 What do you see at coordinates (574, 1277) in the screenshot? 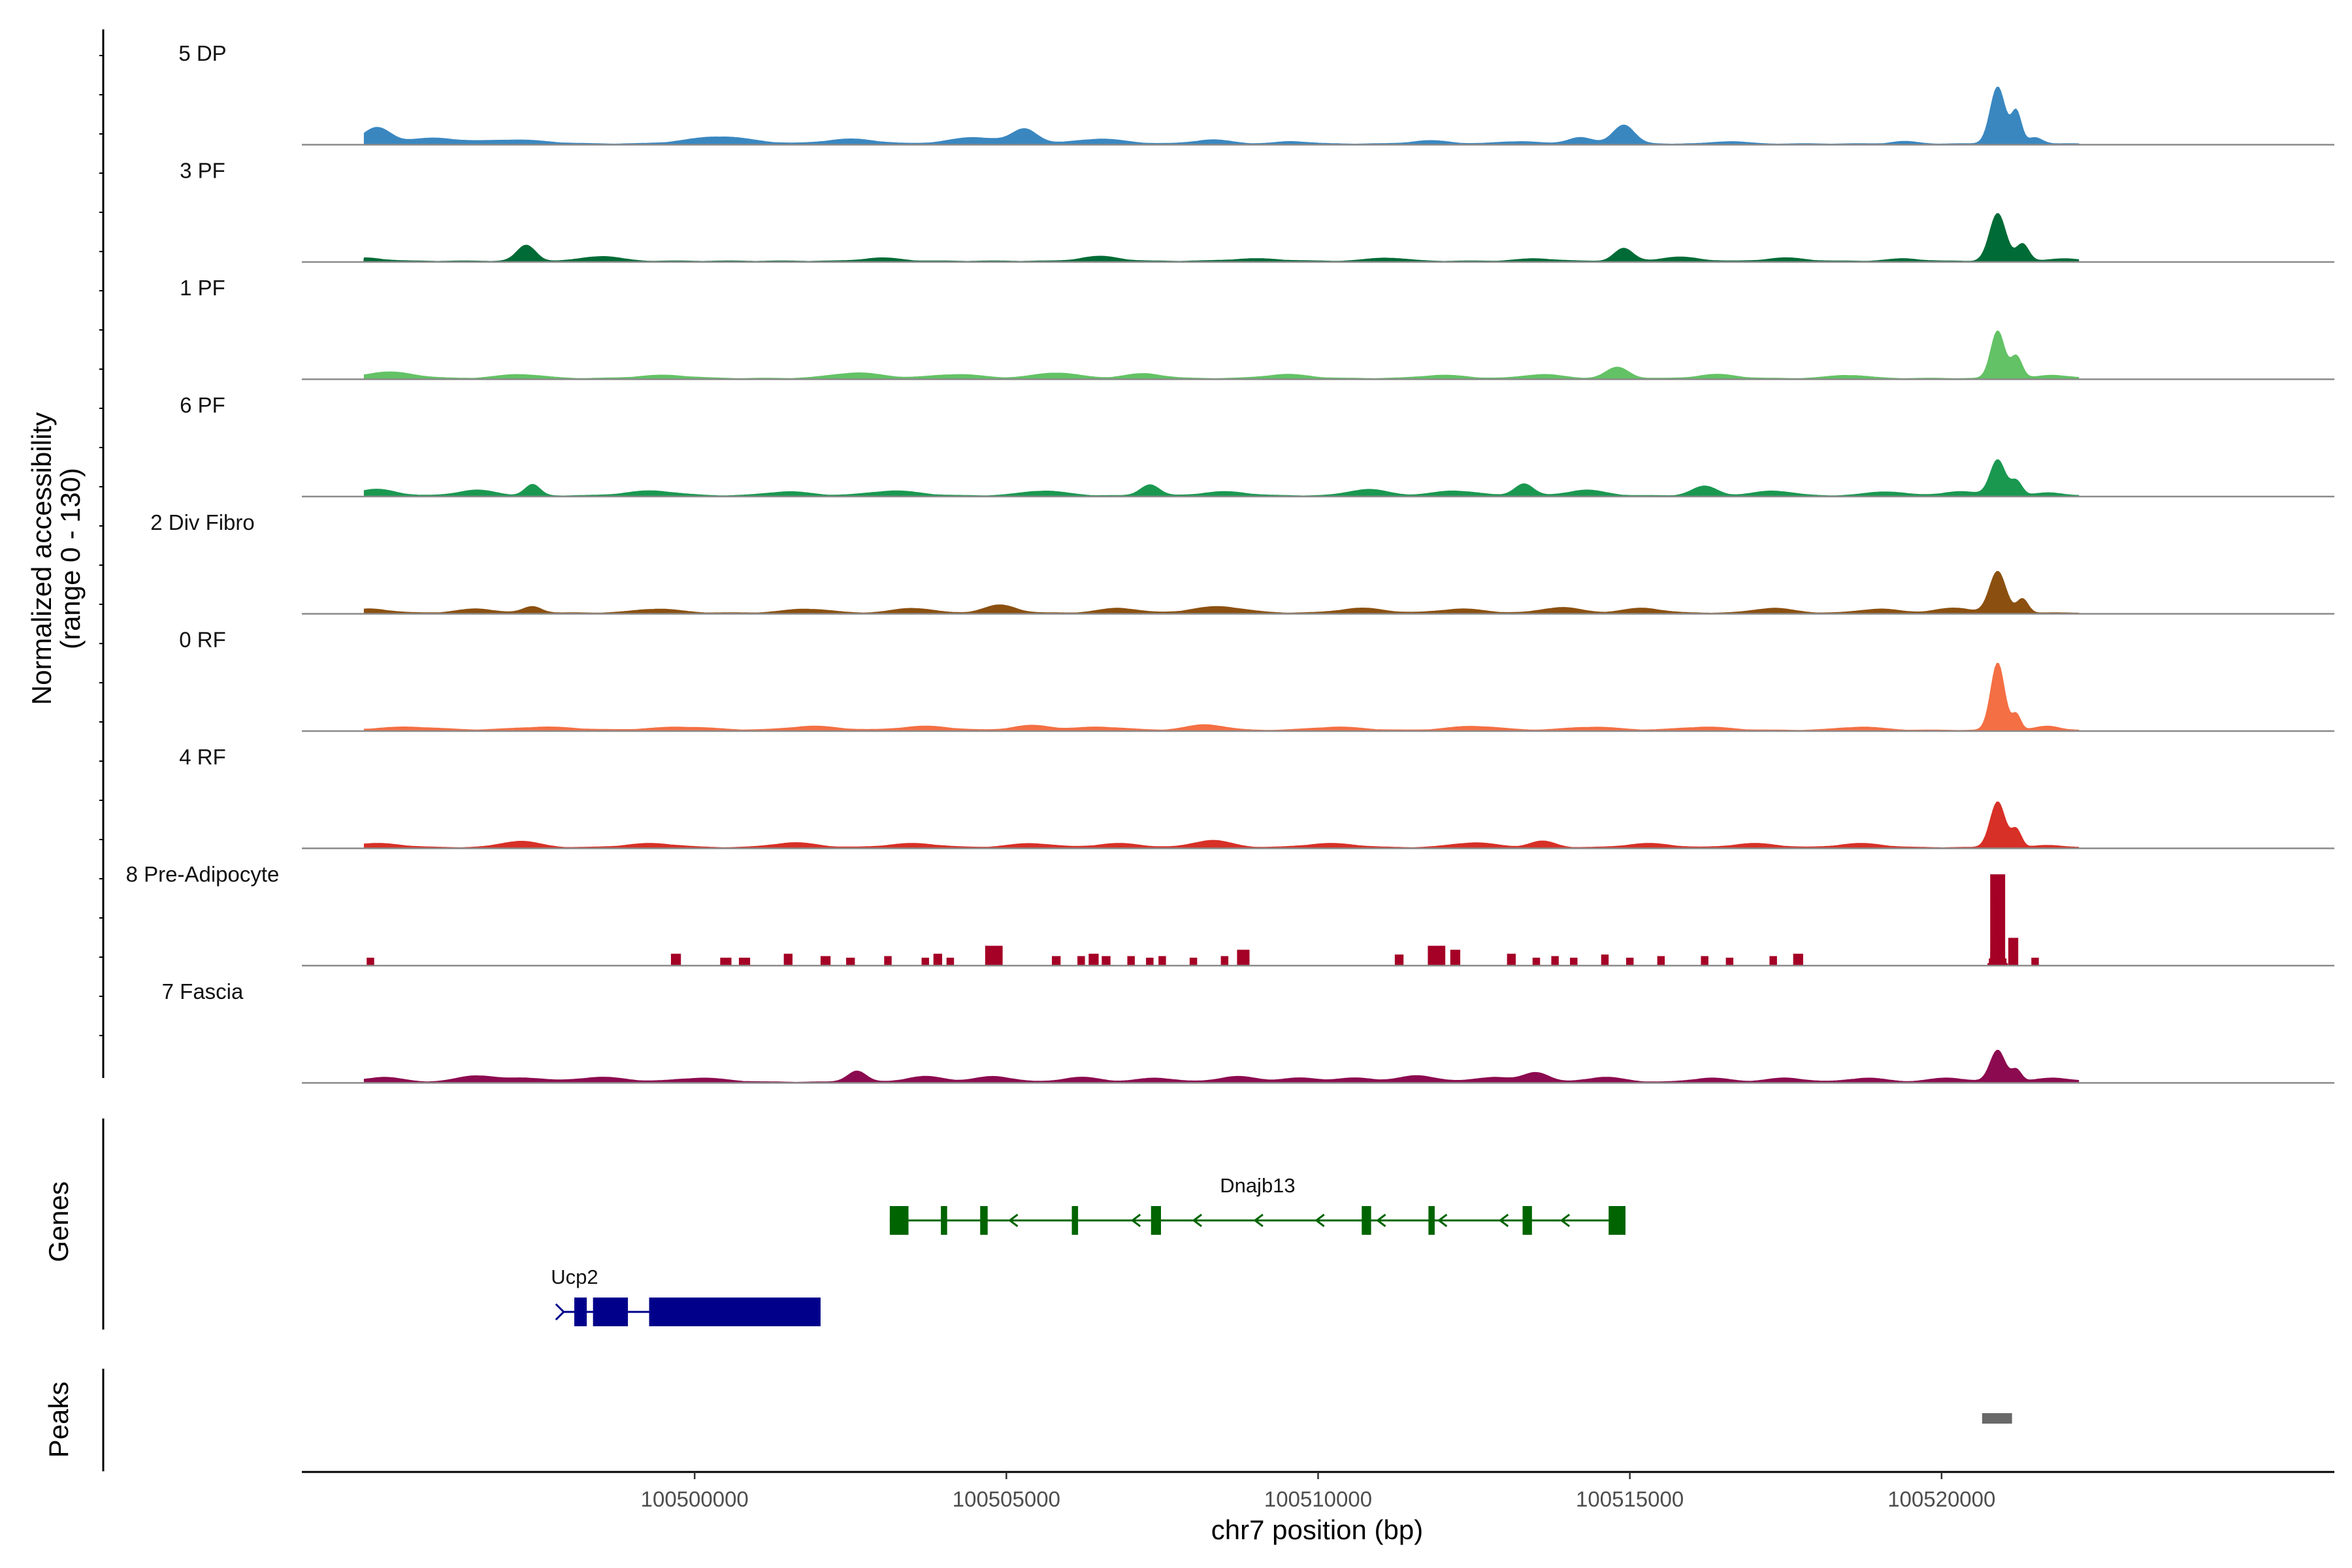
I see `gene-label: Ucp2` at bounding box center [574, 1277].